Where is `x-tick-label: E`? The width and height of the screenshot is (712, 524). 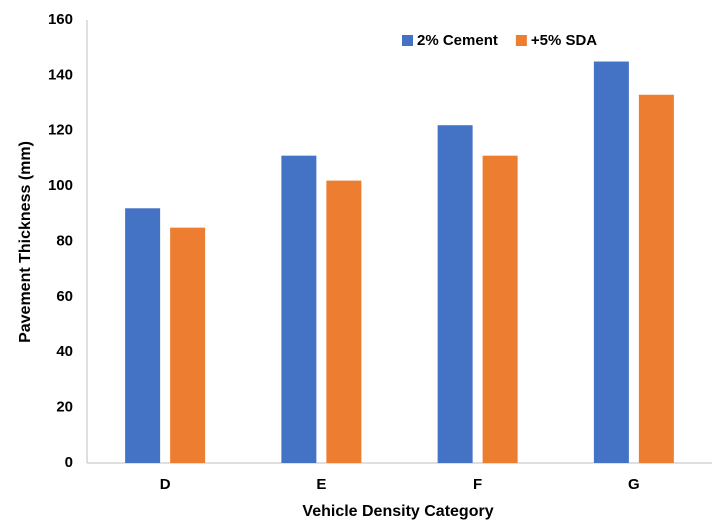
x-tick-label: E is located at coordinates (321, 484).